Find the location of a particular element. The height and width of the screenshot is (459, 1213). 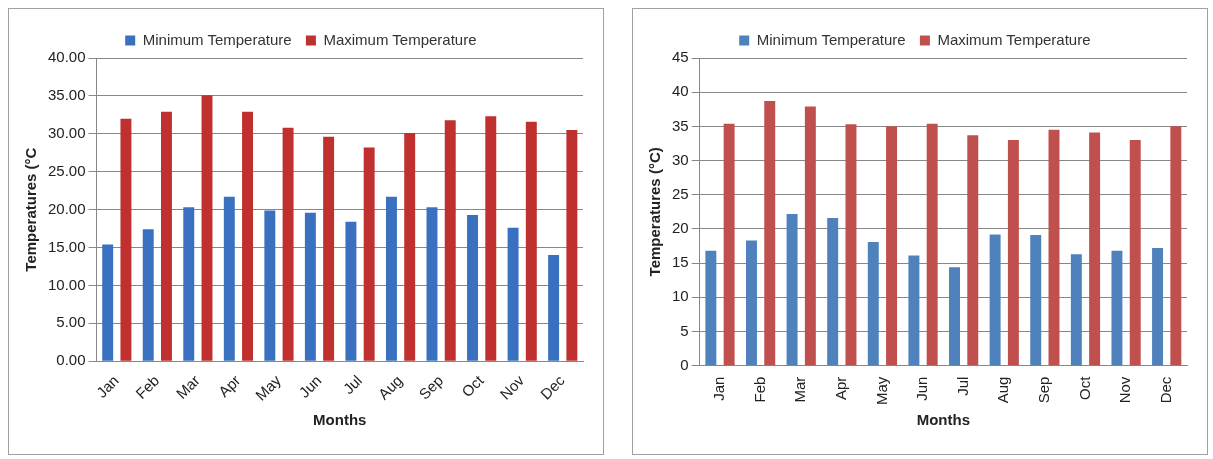

y-tick-label: 10 is located at coordinates (680, 296).